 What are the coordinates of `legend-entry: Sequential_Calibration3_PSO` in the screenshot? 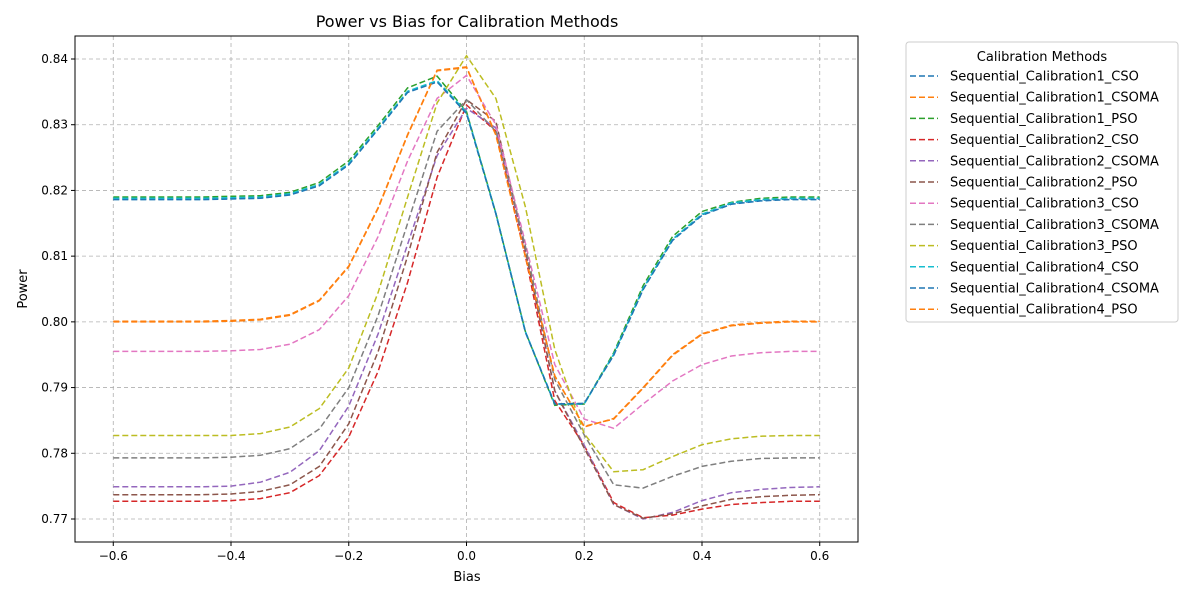 It's located at (1024, 246).